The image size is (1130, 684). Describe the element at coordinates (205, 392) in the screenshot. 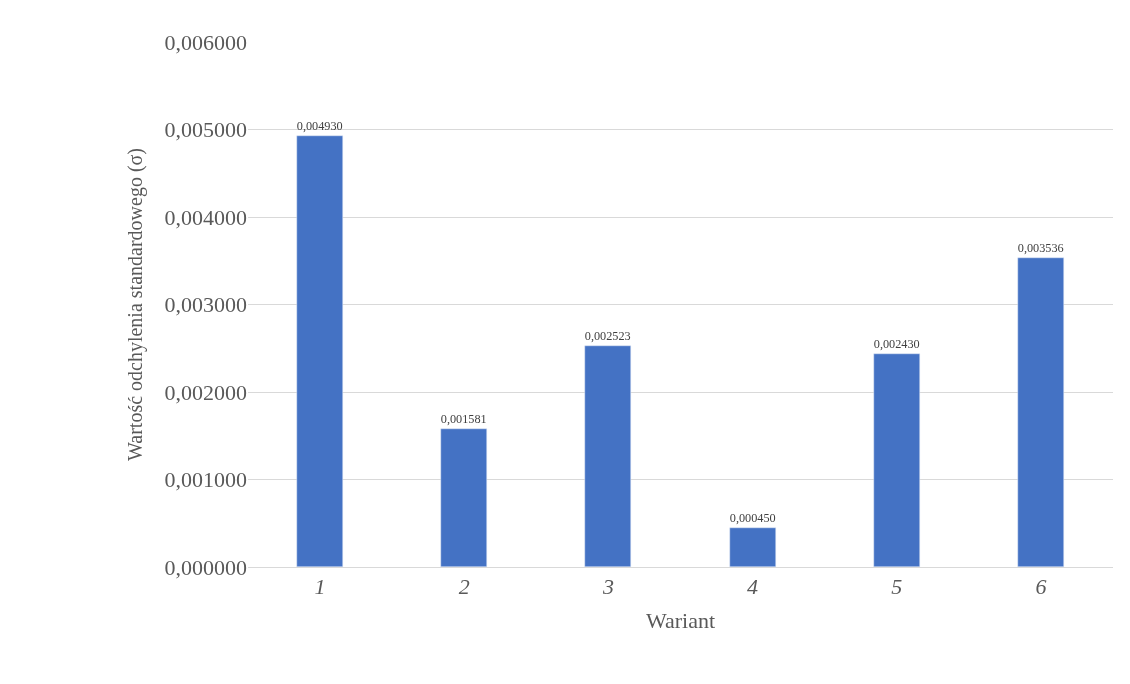

I see `y-tick-label: 0,002000` at that location.